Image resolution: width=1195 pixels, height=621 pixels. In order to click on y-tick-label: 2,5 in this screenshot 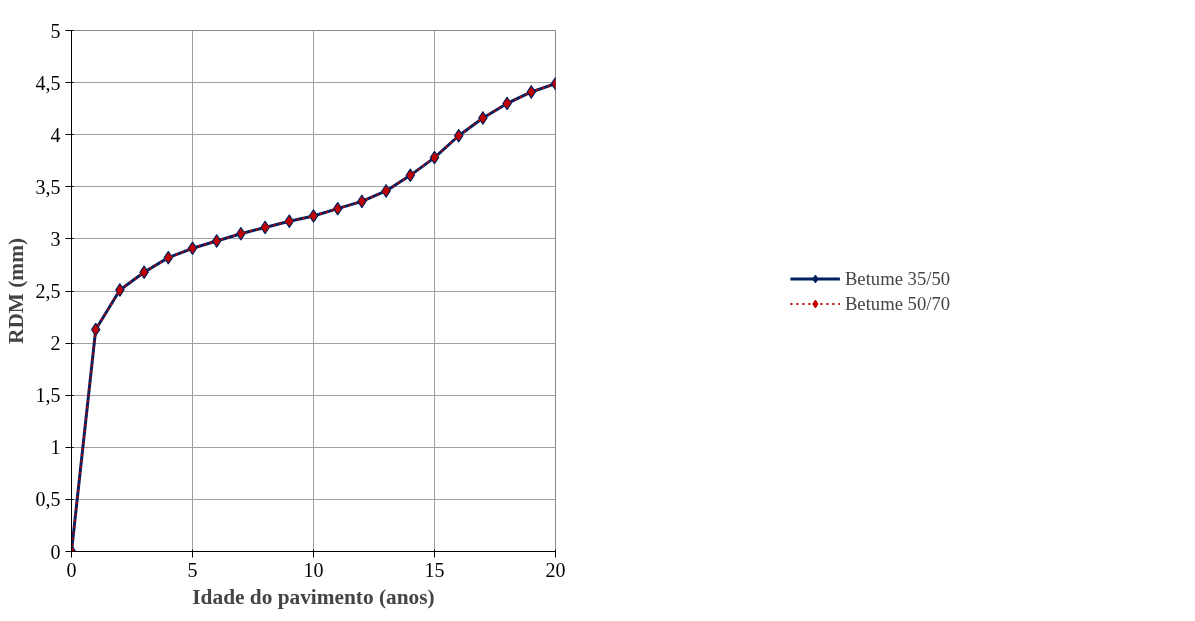, I will do `click(48, 291)`.